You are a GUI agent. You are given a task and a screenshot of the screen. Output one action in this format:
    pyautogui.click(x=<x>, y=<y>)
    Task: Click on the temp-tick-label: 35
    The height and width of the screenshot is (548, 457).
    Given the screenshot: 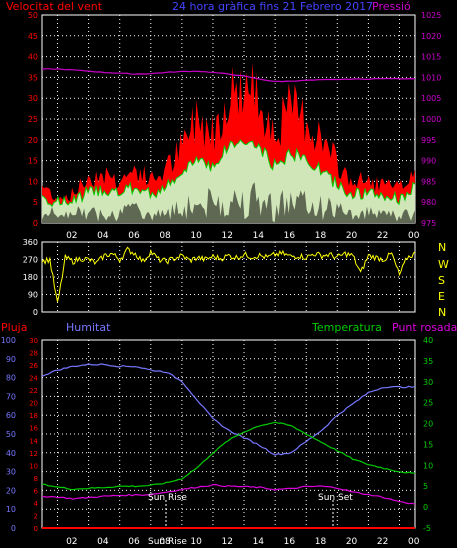 What is the action you would take?
    pyautogui.click(x=428, y=361)
    